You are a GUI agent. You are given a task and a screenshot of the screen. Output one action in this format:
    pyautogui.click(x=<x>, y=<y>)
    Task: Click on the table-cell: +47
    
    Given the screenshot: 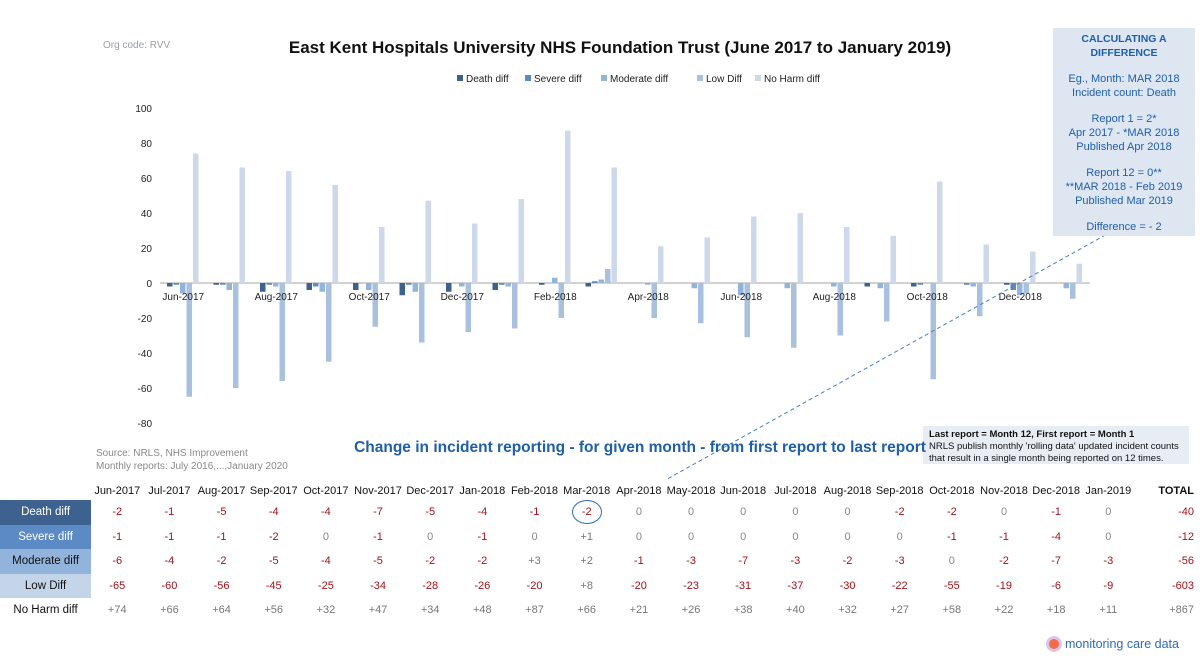 What is the action you would take?
    pyautogui.click(x=378, y=610)
    